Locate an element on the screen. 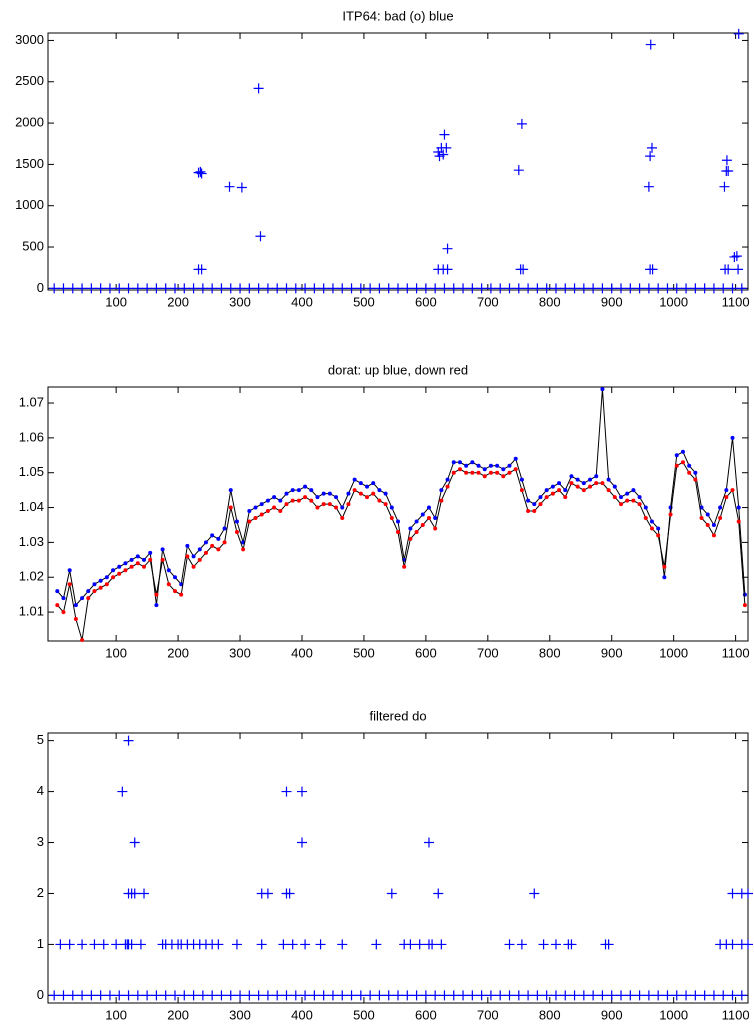 This screenshot has width=754, height=1024. chart-title: dorat: up blue, down red is located at coordinates (398, 369).